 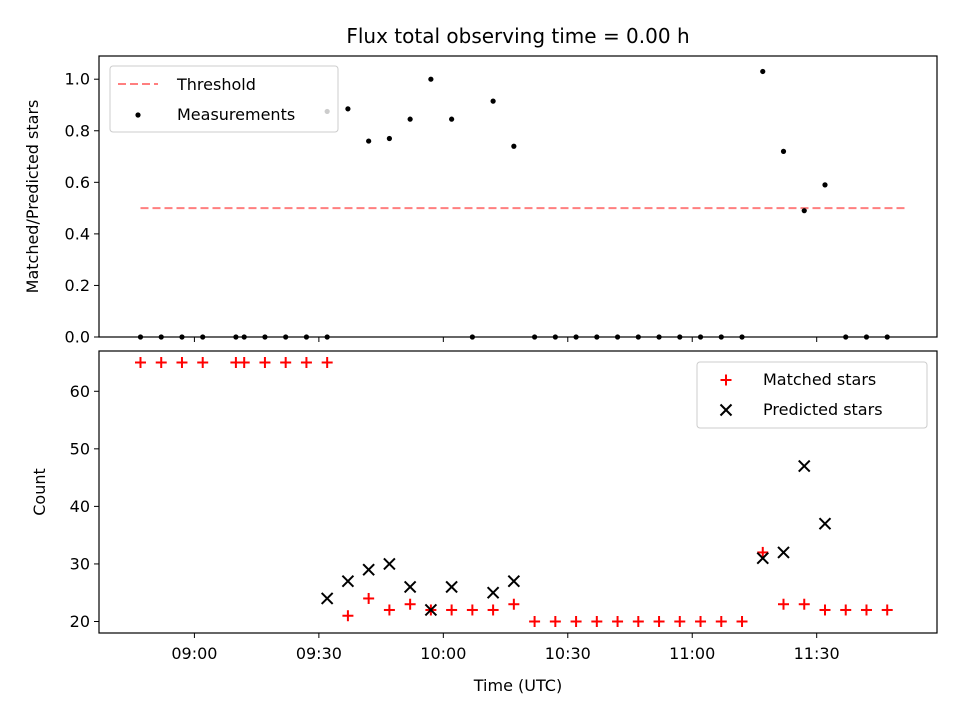 What do you see at coordinates (505, 339) in the screenshot?
I see `top-x-ticks` at bounding box center [505, 339].